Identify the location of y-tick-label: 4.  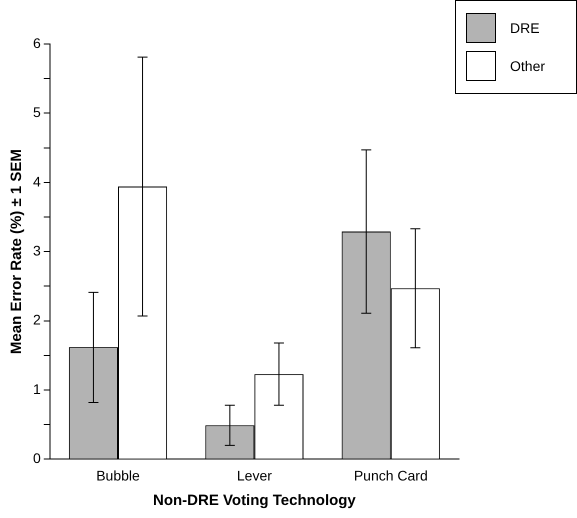
(36, 181).